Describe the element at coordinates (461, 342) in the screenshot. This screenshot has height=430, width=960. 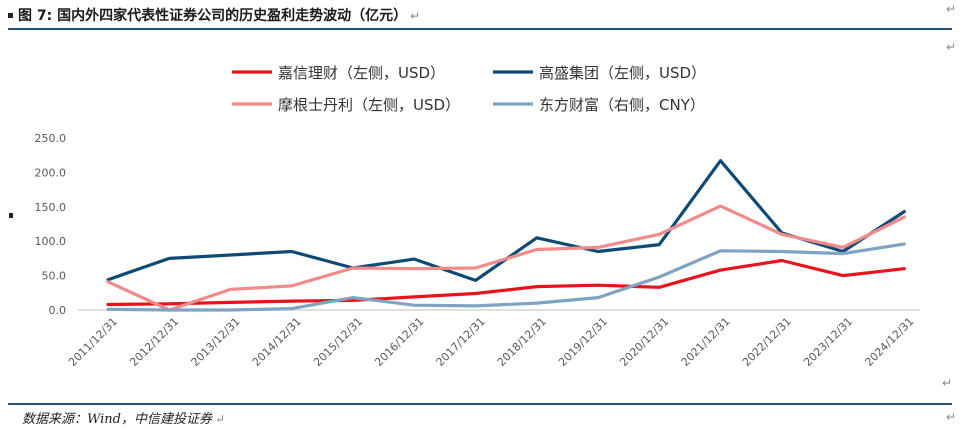
I see `x-tick-label: 2017/12/31` at that location.